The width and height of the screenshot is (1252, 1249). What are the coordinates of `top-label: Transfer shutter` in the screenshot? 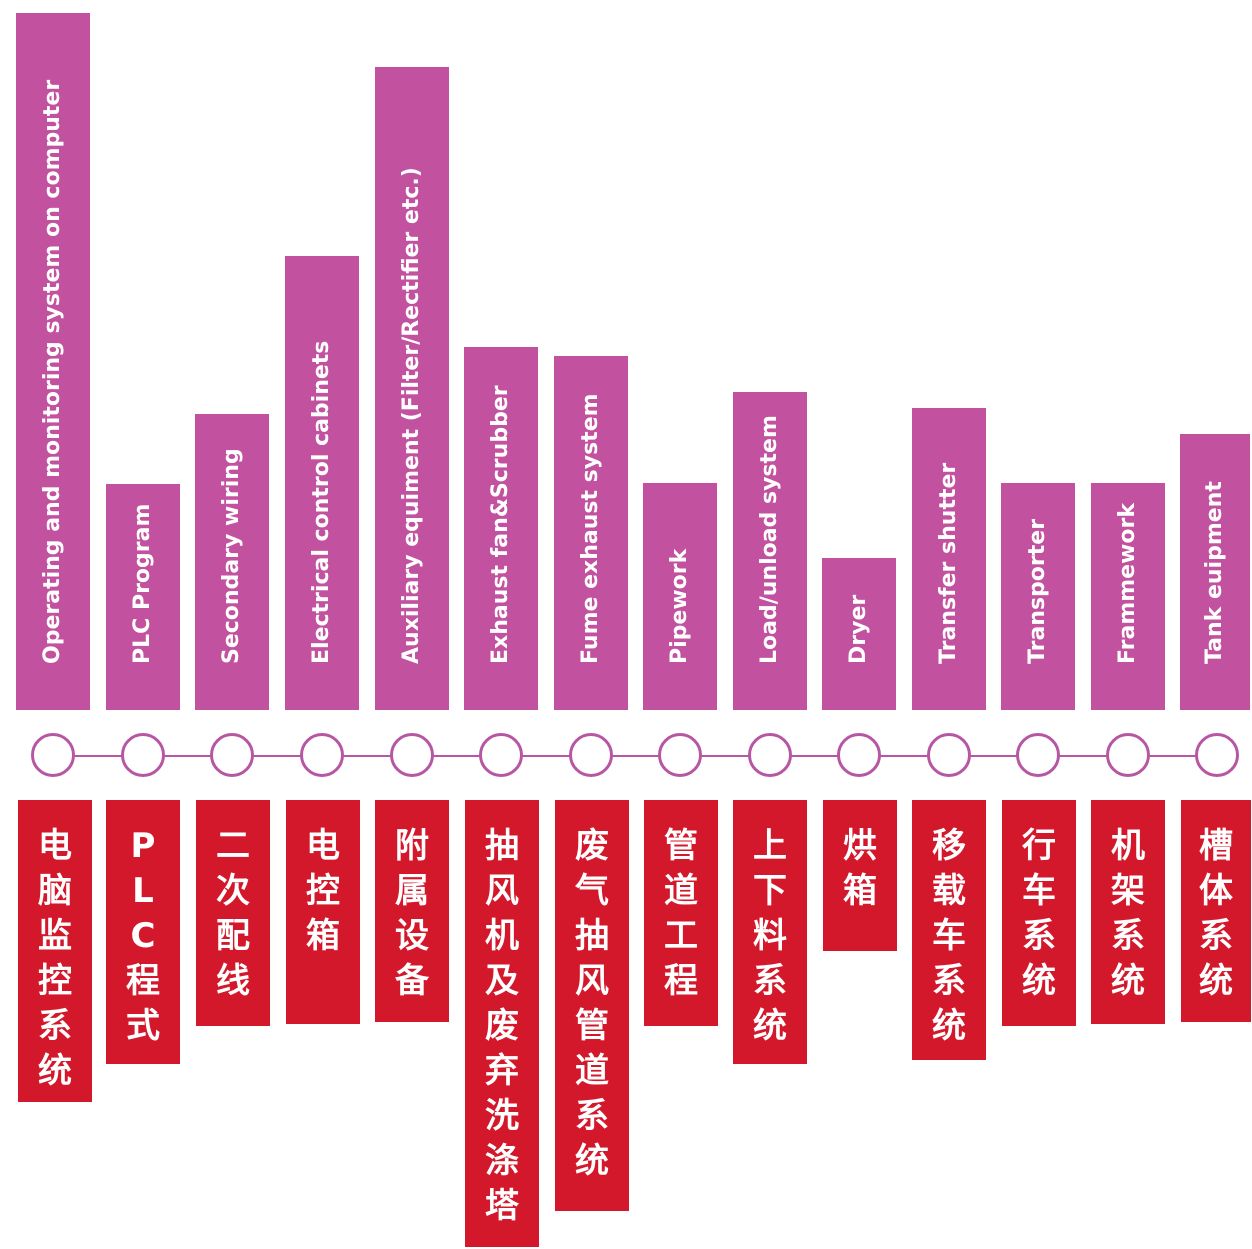 It's located at (948, 563).